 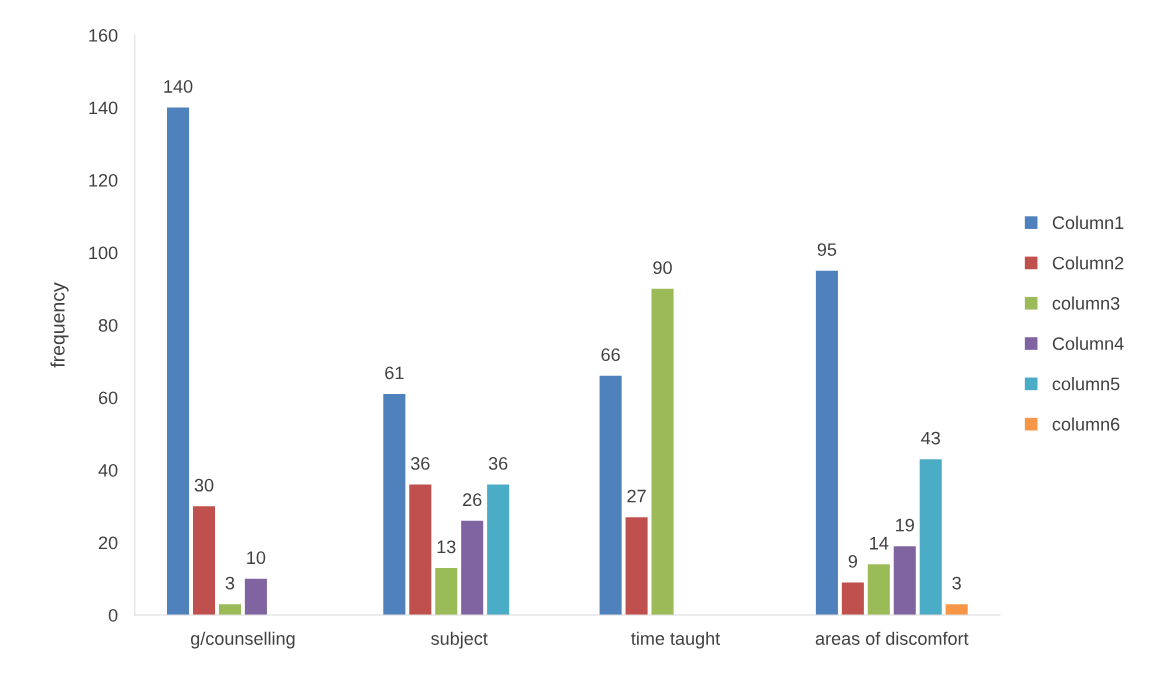 I want to click on data-label: 13, so click(x=446, y=547).